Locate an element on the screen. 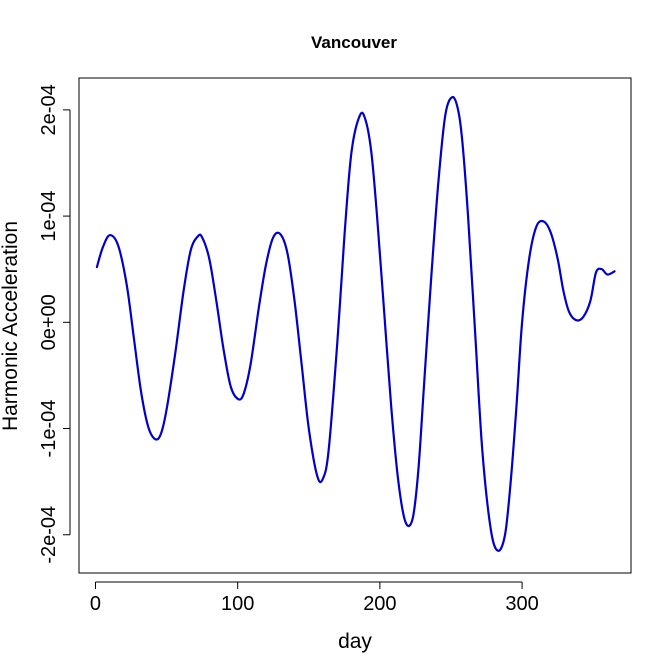  y-axis-label: Harmonic Acceleration is located at coordinates (11, 326).